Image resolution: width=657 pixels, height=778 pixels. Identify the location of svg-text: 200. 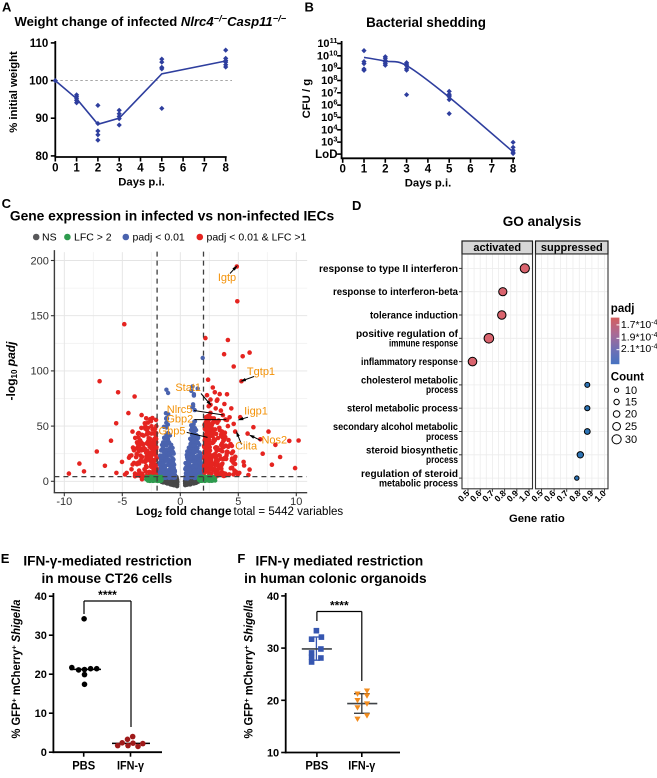
(40, 261).